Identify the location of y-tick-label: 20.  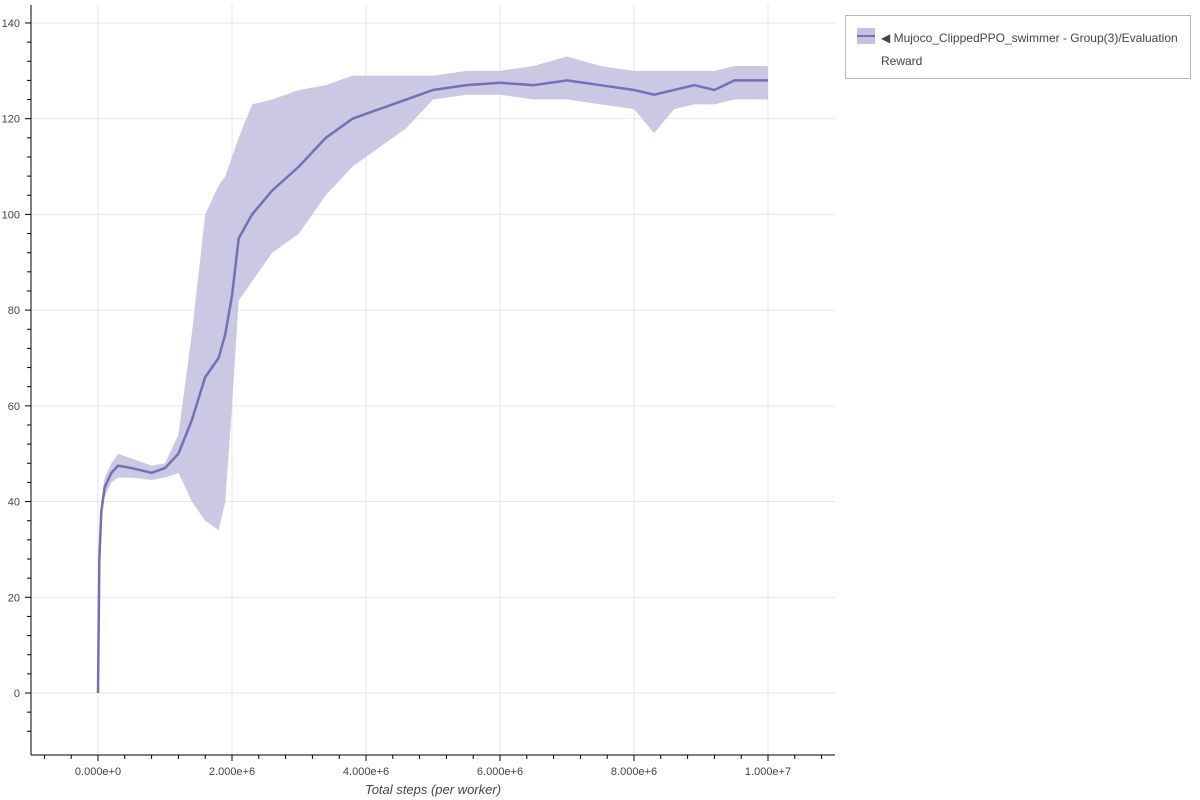
(14, 598).